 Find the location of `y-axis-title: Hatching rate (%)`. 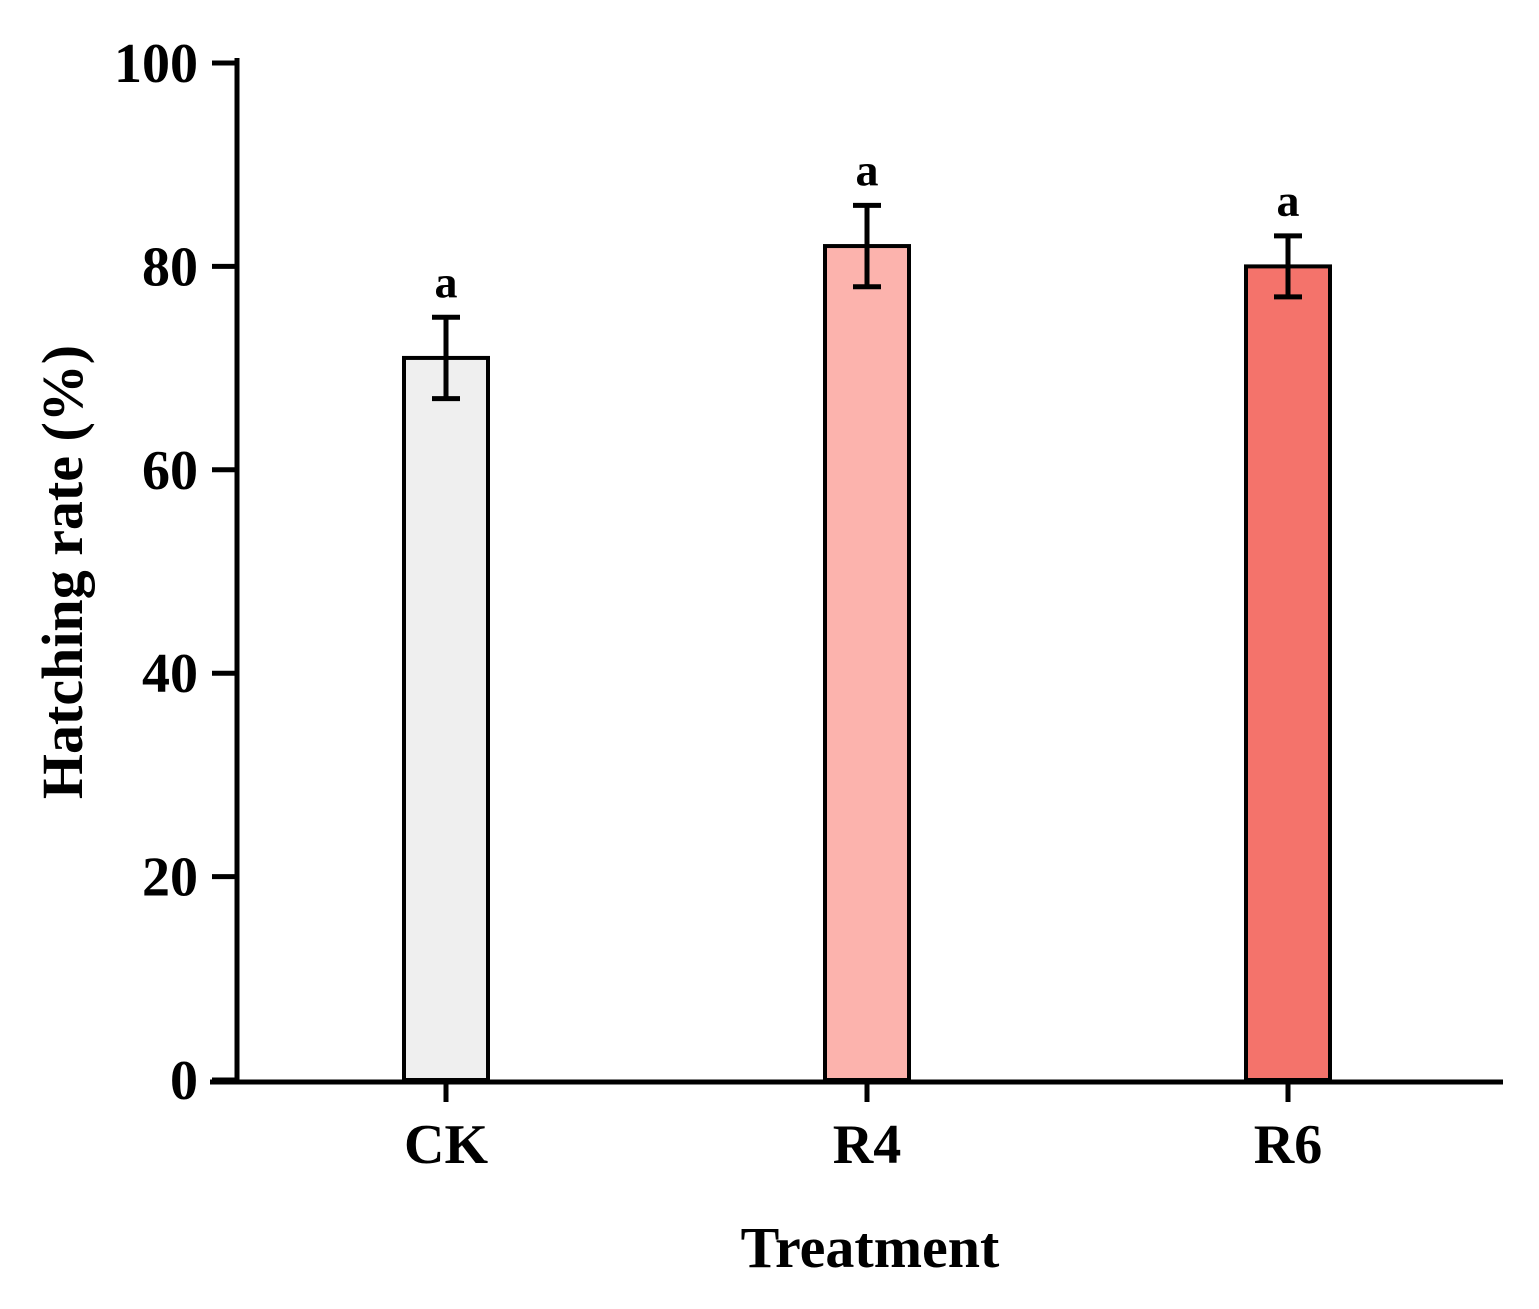

y-axis-title: Hatching rate (%) is located at coordinates (62, 572).